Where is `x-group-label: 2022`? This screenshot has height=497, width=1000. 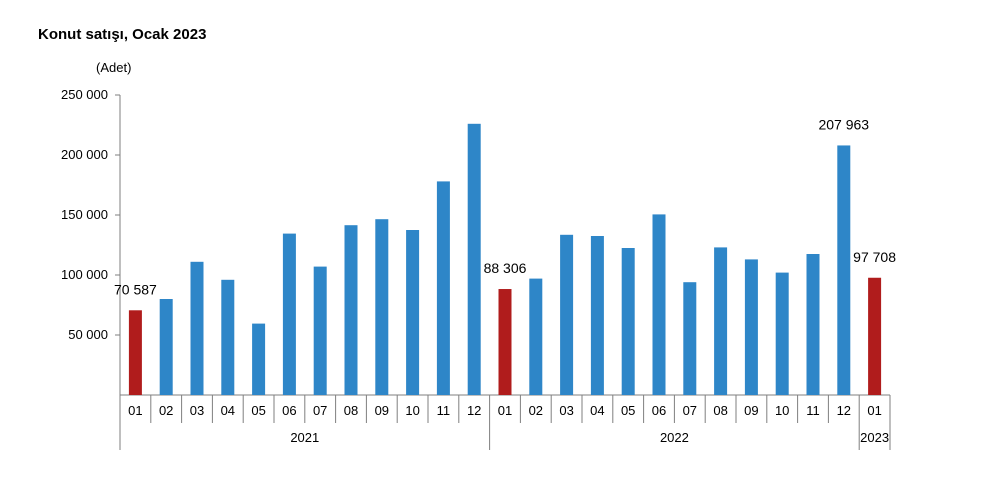 x-group-label: 2022 is located at coordinates (674, 437).